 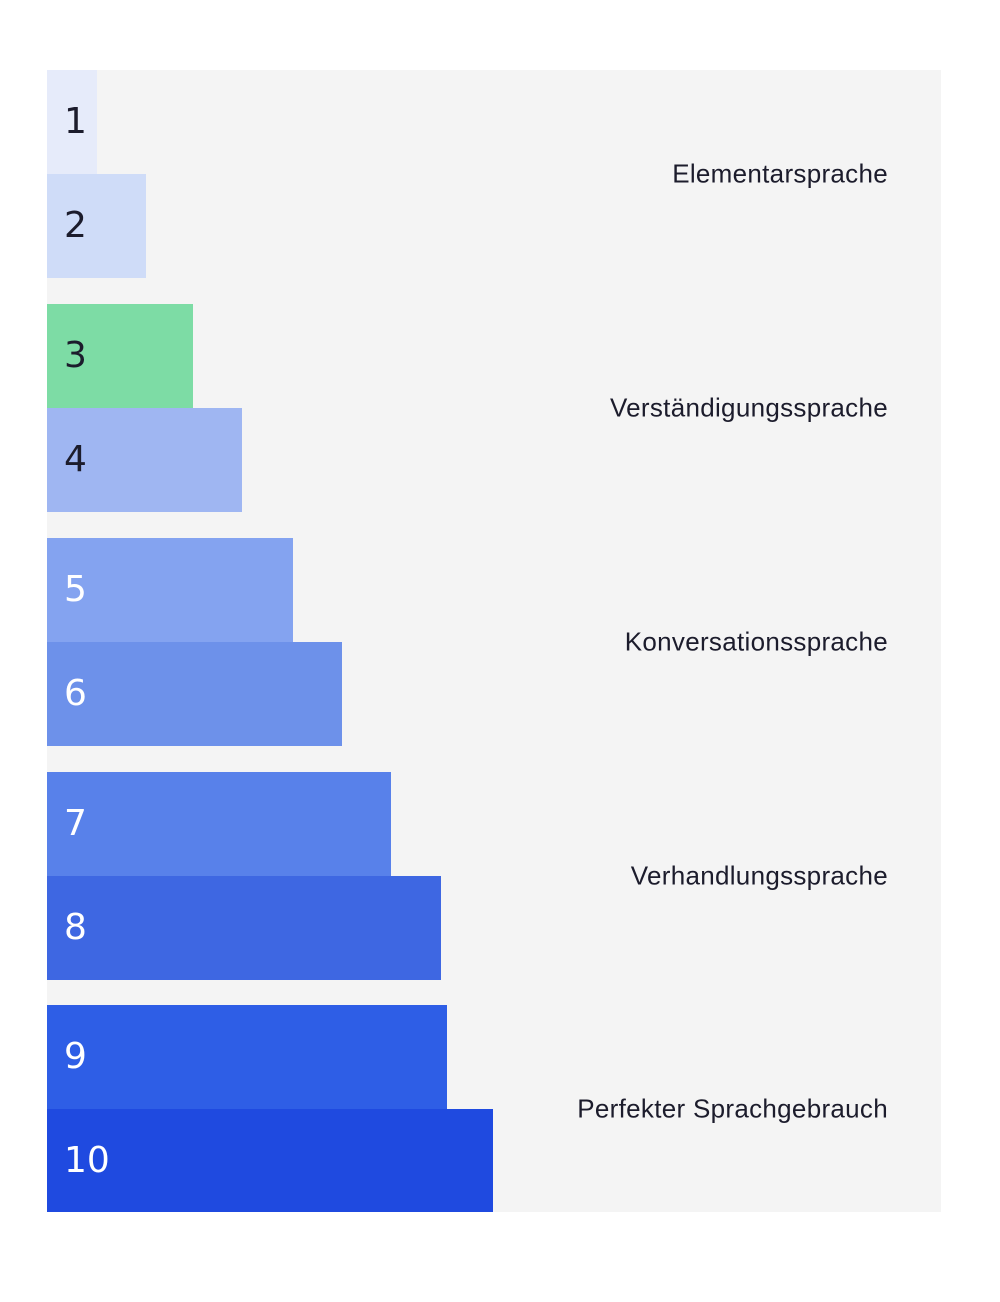 I want to click on level-bar-5: 5, so click(x=170, y=590).